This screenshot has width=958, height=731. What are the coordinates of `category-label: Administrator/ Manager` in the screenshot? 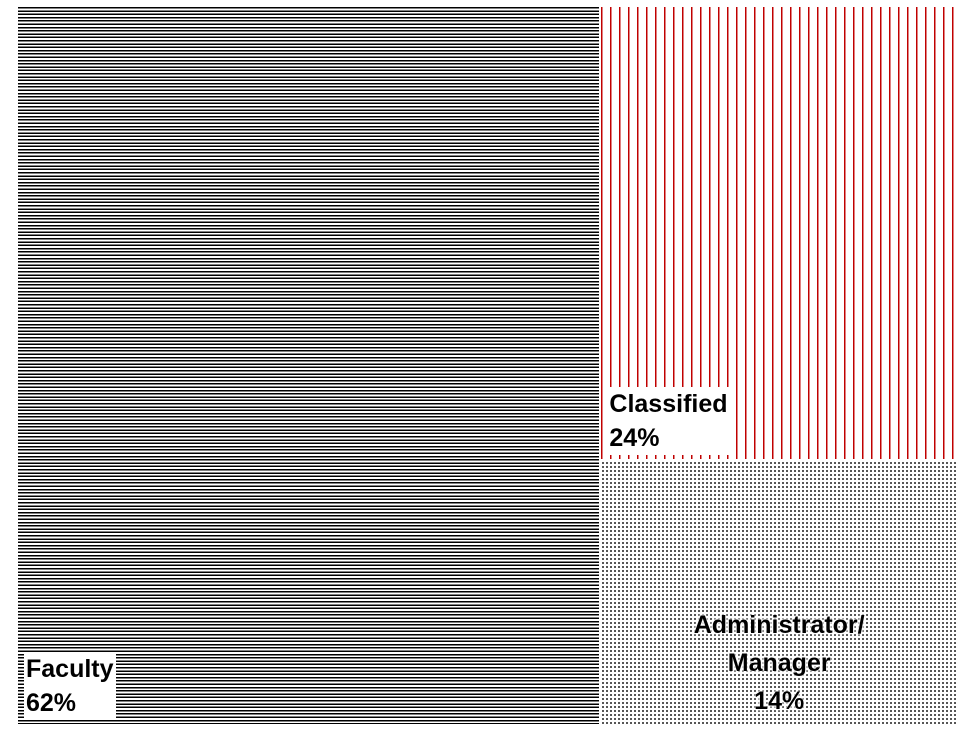 It's located at (779, 643).